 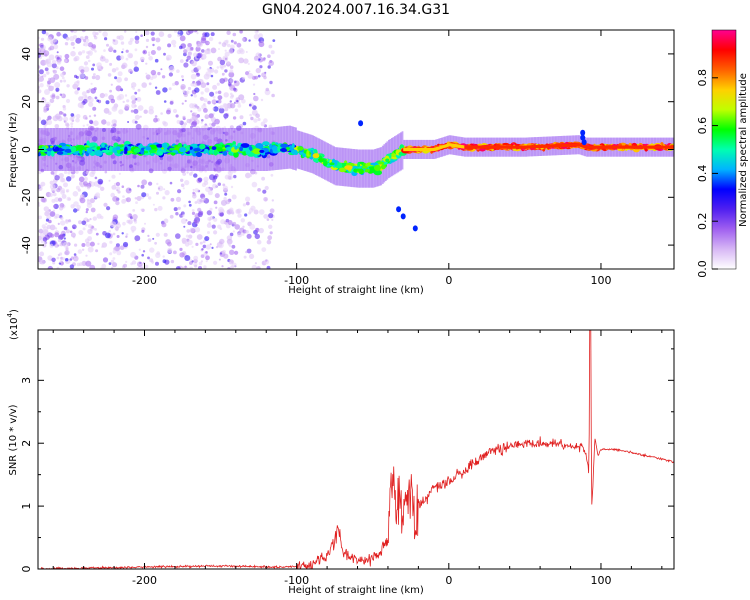 I want to click on snr-y-tick-label: 3, so click(x=26, y=380).